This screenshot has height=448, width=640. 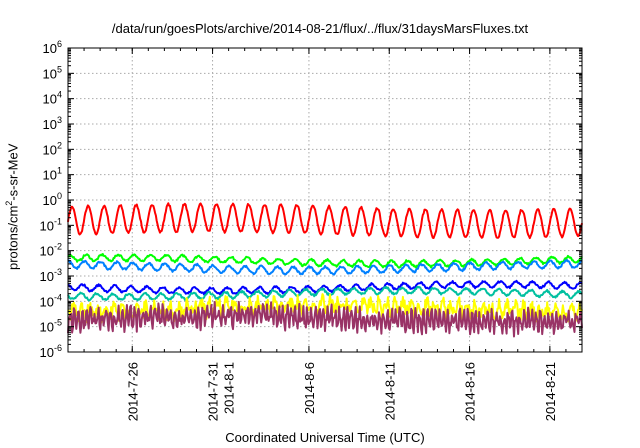 I want to click on y-axis-label: protons/cm2-s-sr-MeV, so click(x=12, y=170).